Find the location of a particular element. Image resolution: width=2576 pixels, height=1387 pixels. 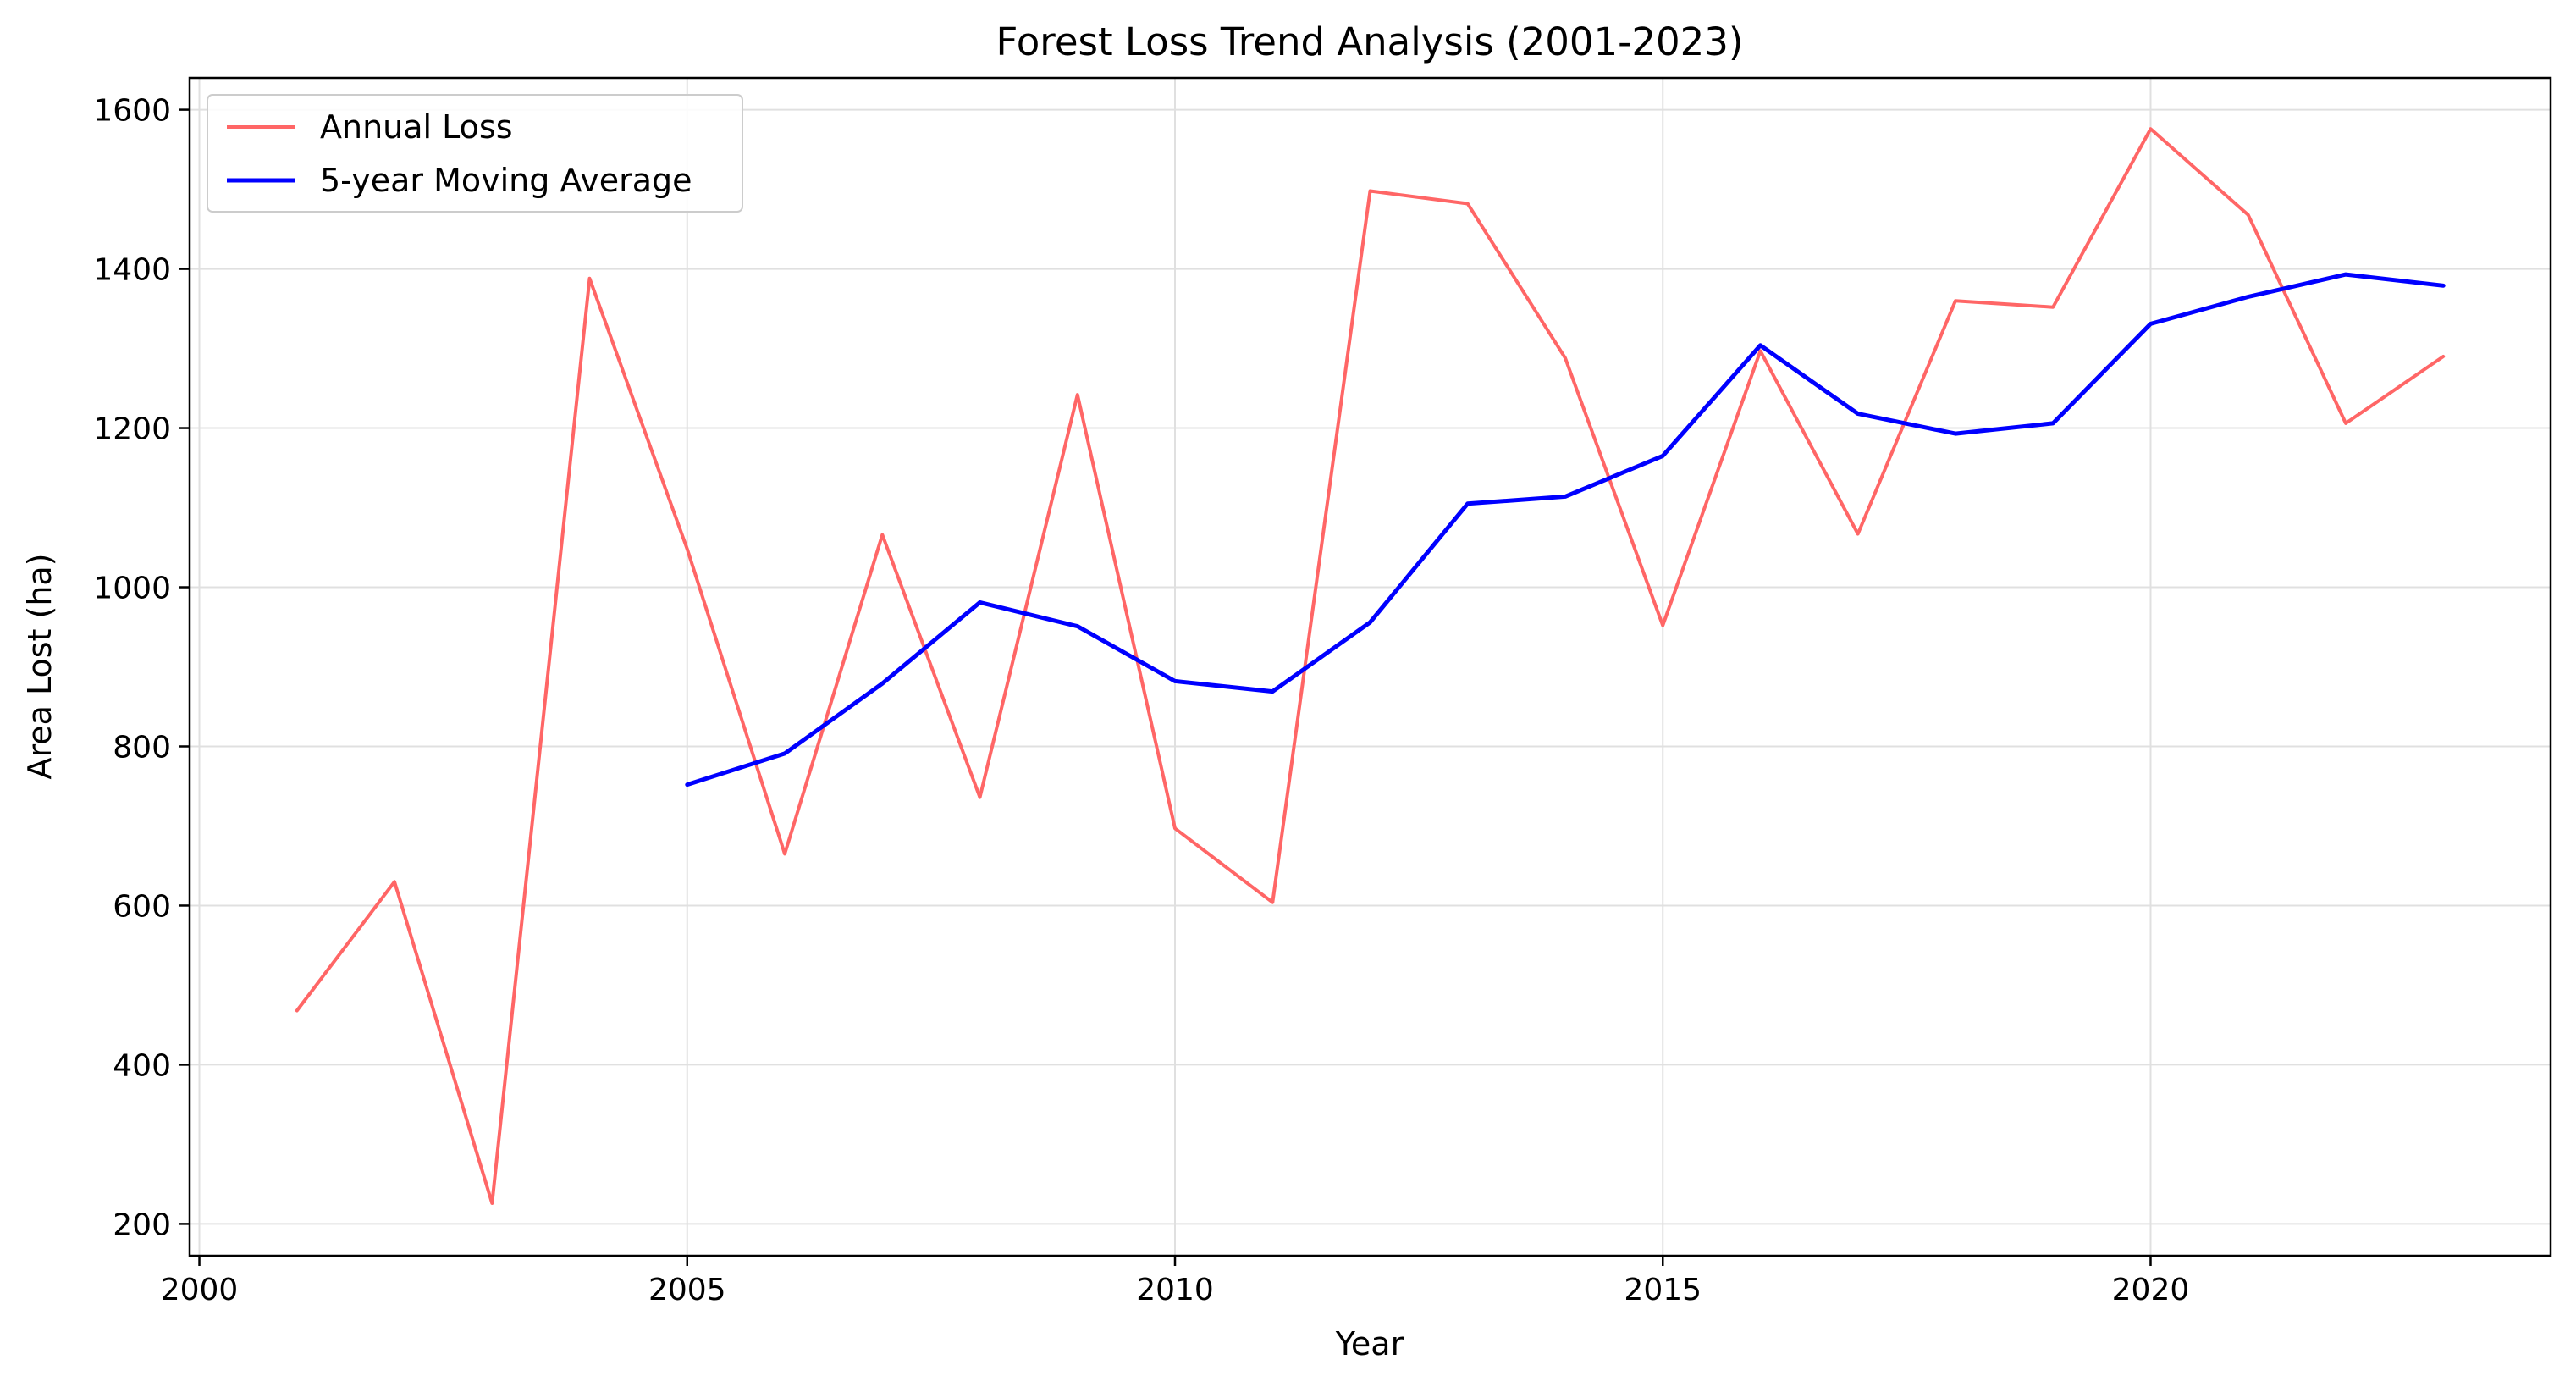

chart-title: Forest Loss Trend Analysis (2001-2023) is located at coordinates (1370, 41).